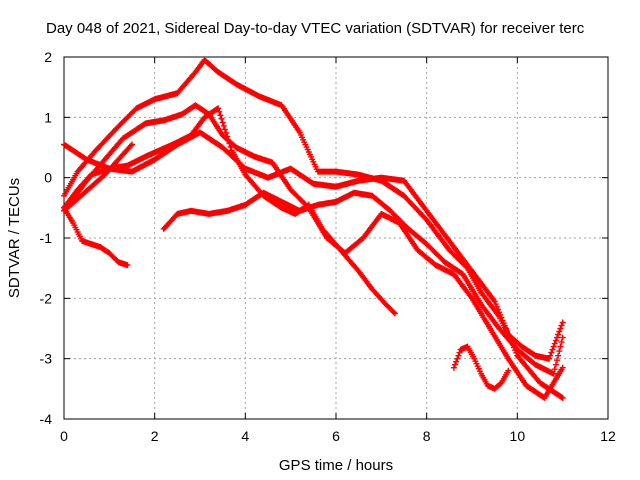 The height and width of the screenshot is (480, 640). I want to click on series-H, so click(481, 367).